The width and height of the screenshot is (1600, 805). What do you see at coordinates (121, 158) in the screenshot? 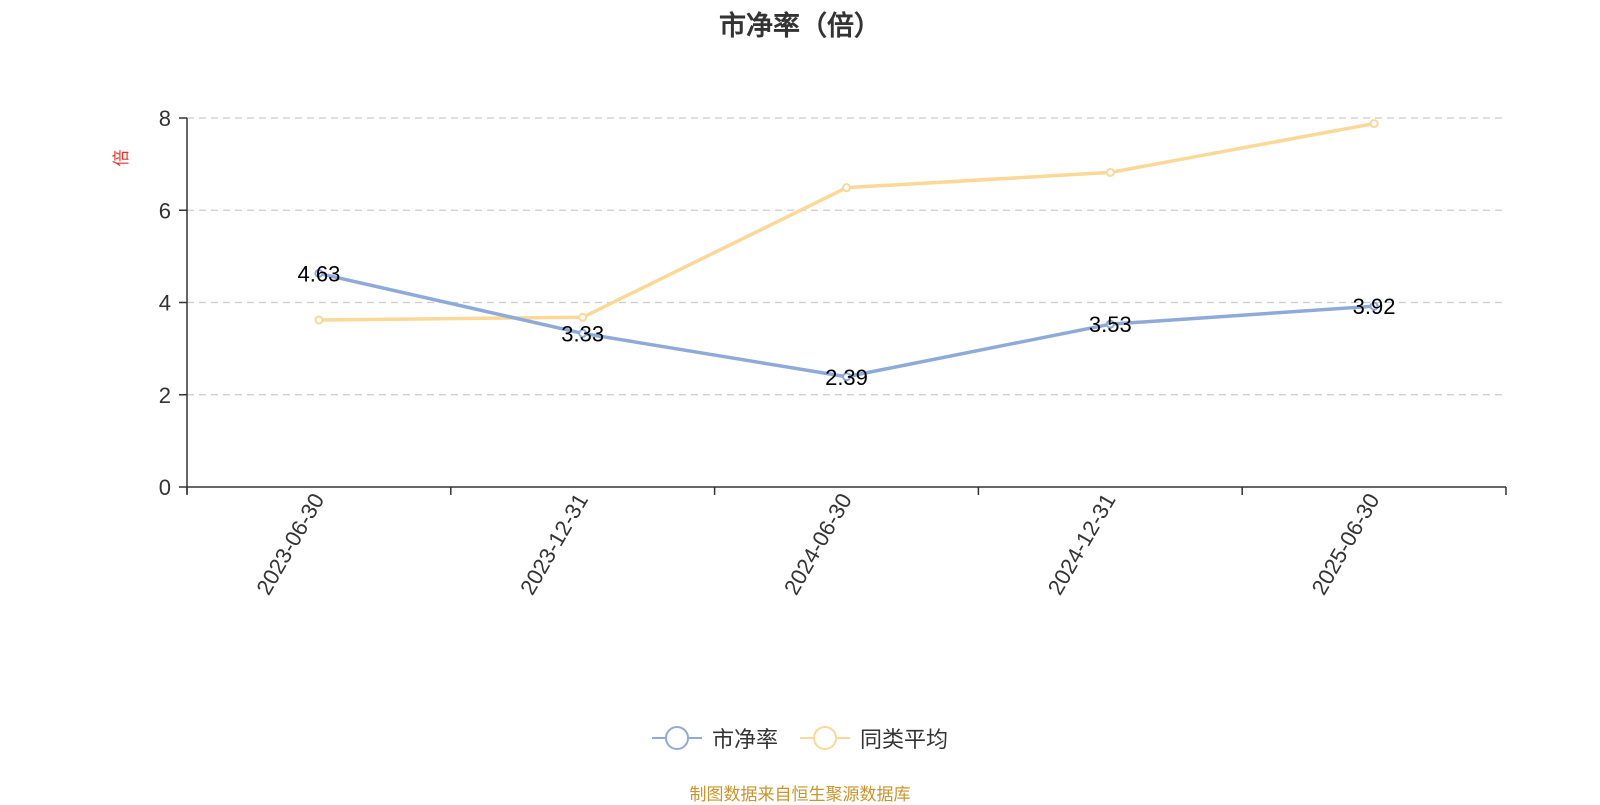
I see `y-axis-label: 倍` at bounding box center [121, 158].